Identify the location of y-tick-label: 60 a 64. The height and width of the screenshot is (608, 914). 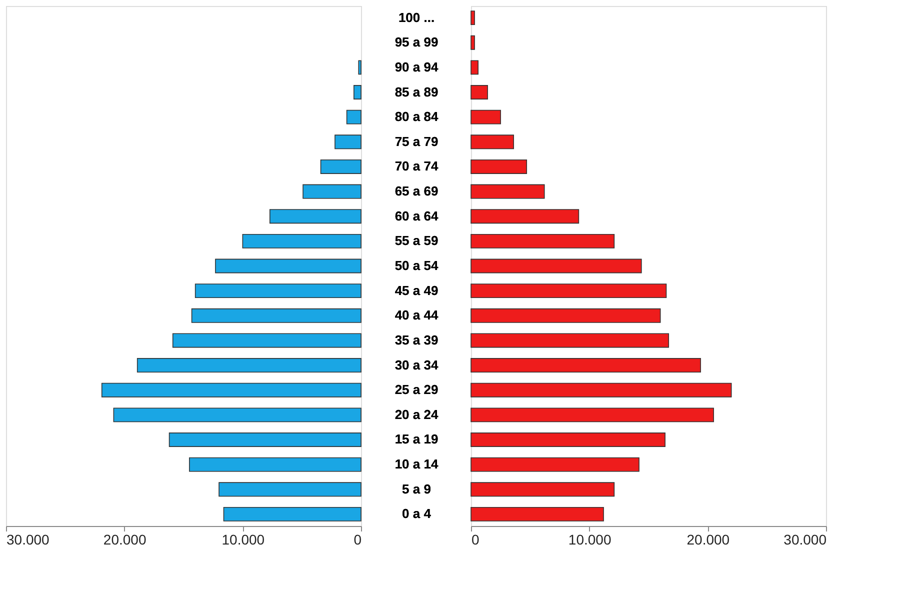
(416, 216).